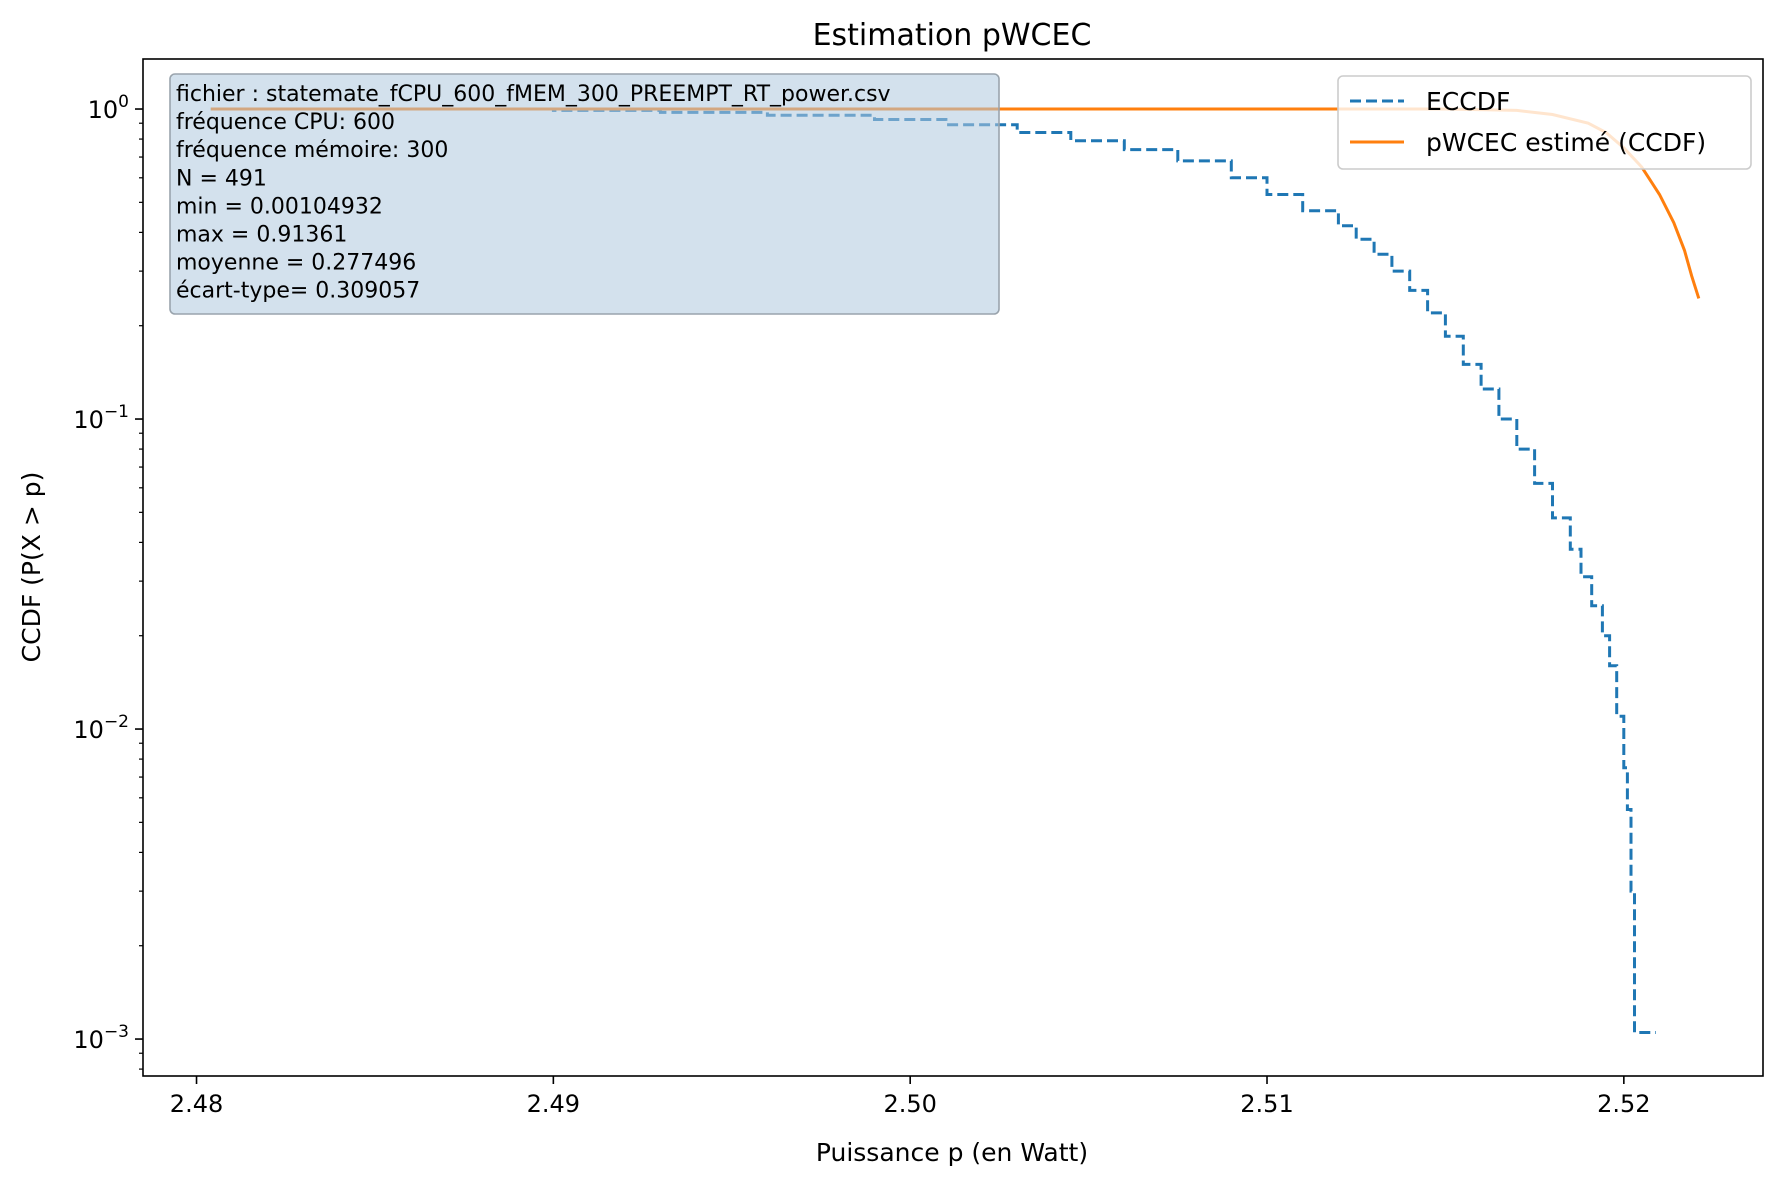  What do you see at coordinates (101, 1038) in the screenshot?
I see `y-tick-label: 10⁻³` at bounding box center [101, 1038].